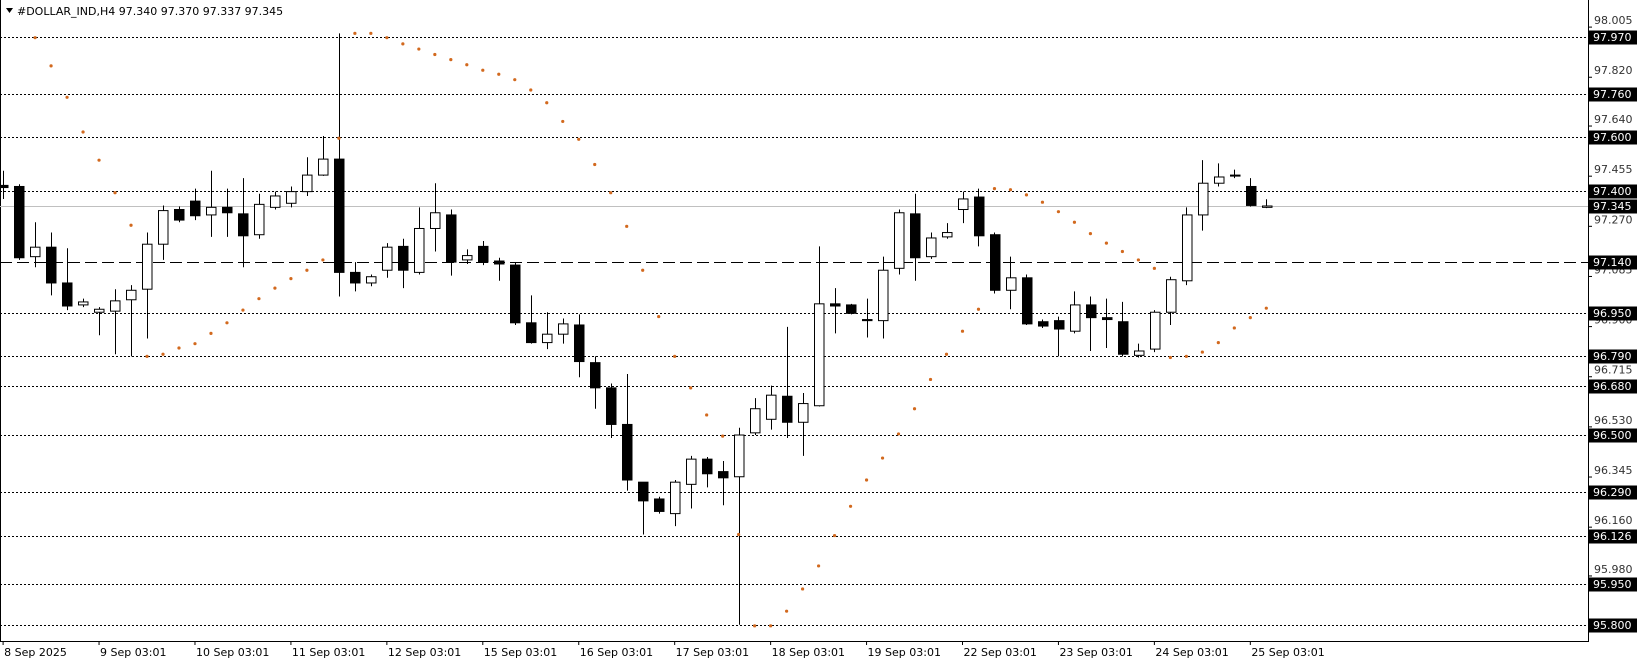 This screenshot has width=1644, height=666. I want to click on x-tick-label: 23 Sep 03:01, so click(1095, 652).